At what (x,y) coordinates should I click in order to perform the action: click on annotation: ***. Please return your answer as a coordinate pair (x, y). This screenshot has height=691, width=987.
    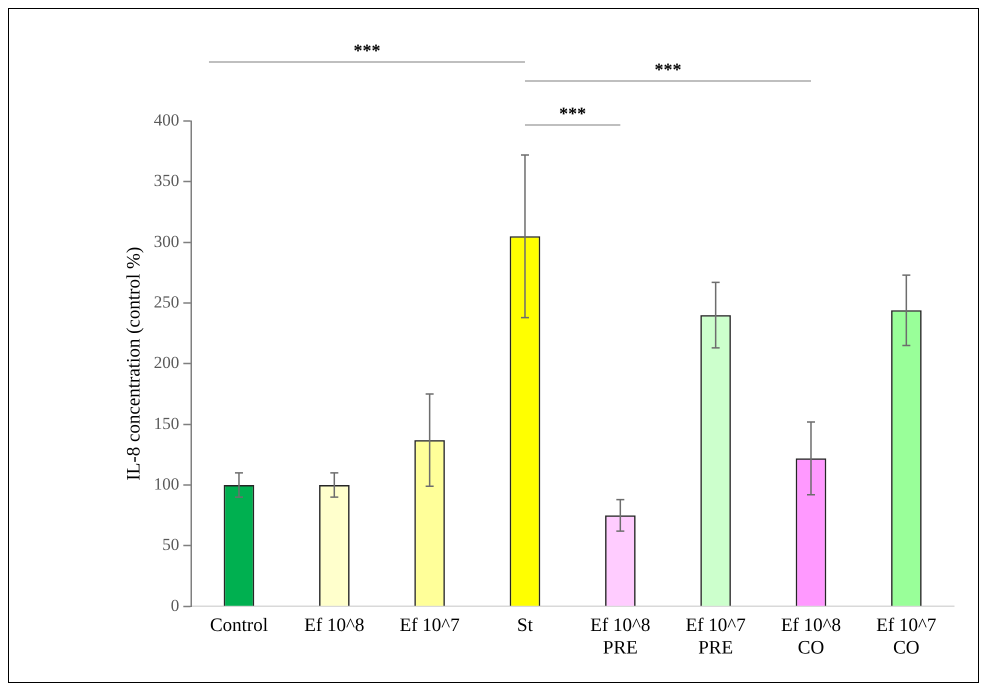
    Looking at the image, I should click on (572, 114).